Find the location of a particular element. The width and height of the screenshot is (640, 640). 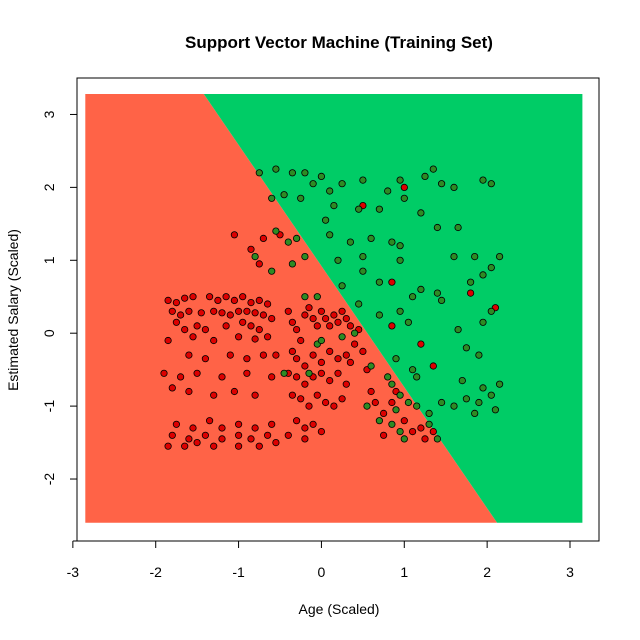

y-tick-label: -2 is located at coordinates (49, 479).